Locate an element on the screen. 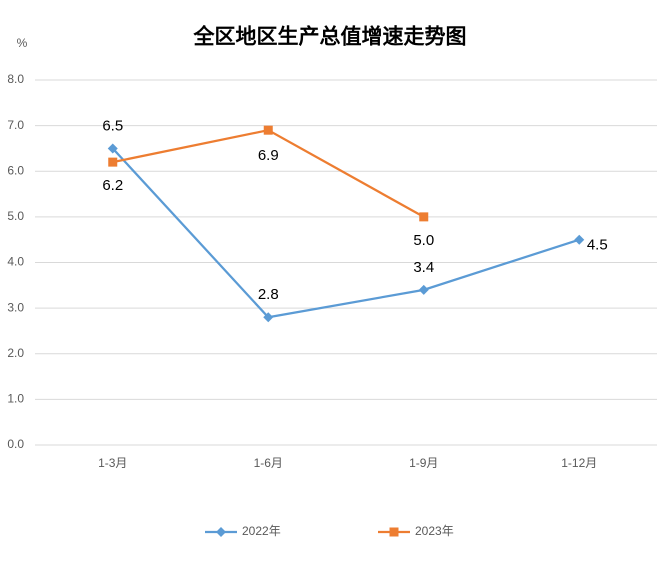  chart-title: 全区地区生产总值增速走势图 is located at coordinates (330, 37).